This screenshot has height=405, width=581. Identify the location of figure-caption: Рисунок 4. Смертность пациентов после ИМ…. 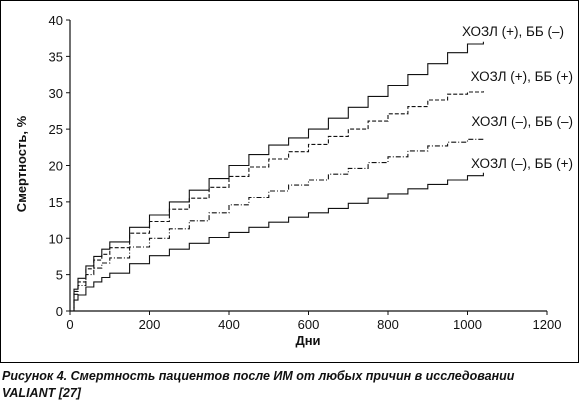
(290, 385).